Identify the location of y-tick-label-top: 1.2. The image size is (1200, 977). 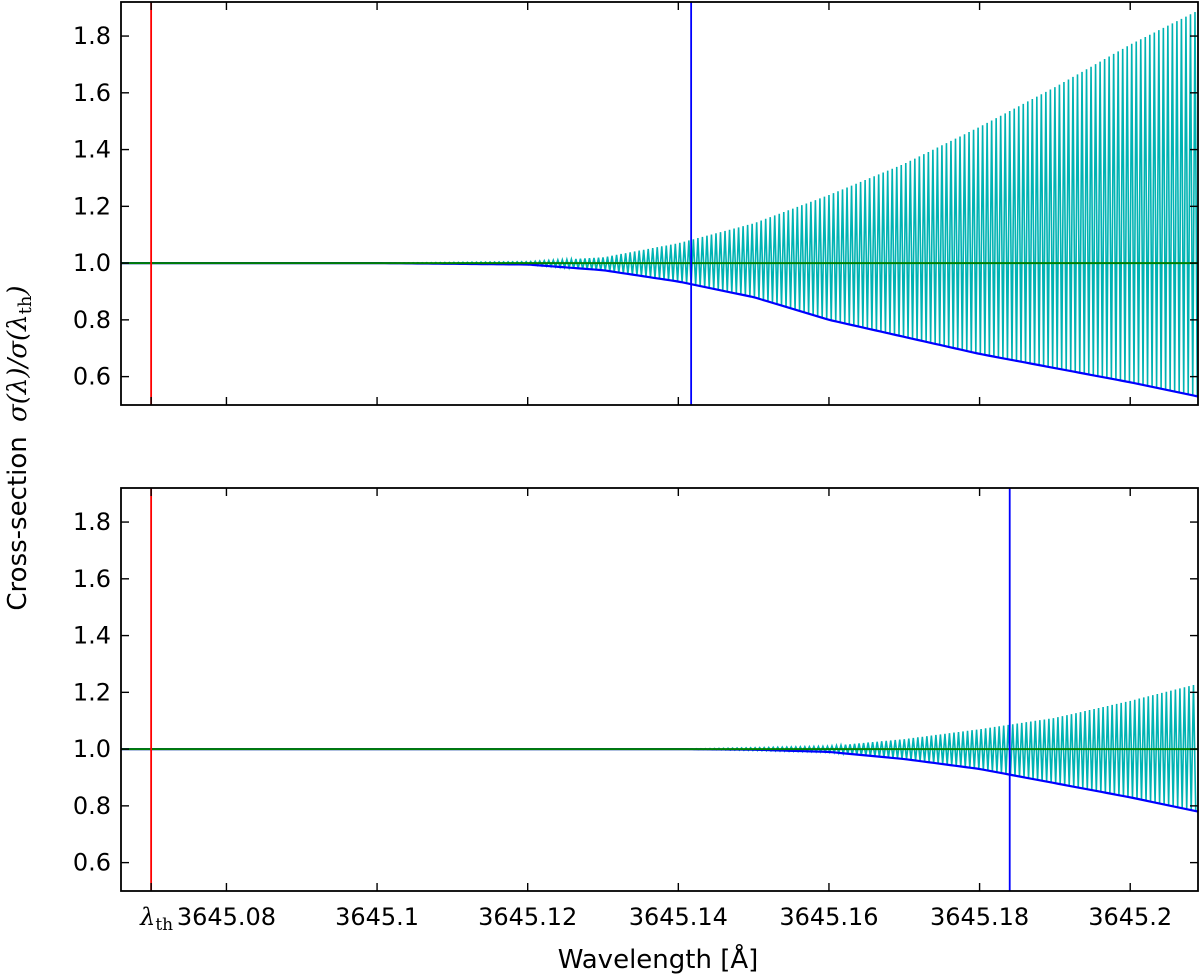
(92, 206).